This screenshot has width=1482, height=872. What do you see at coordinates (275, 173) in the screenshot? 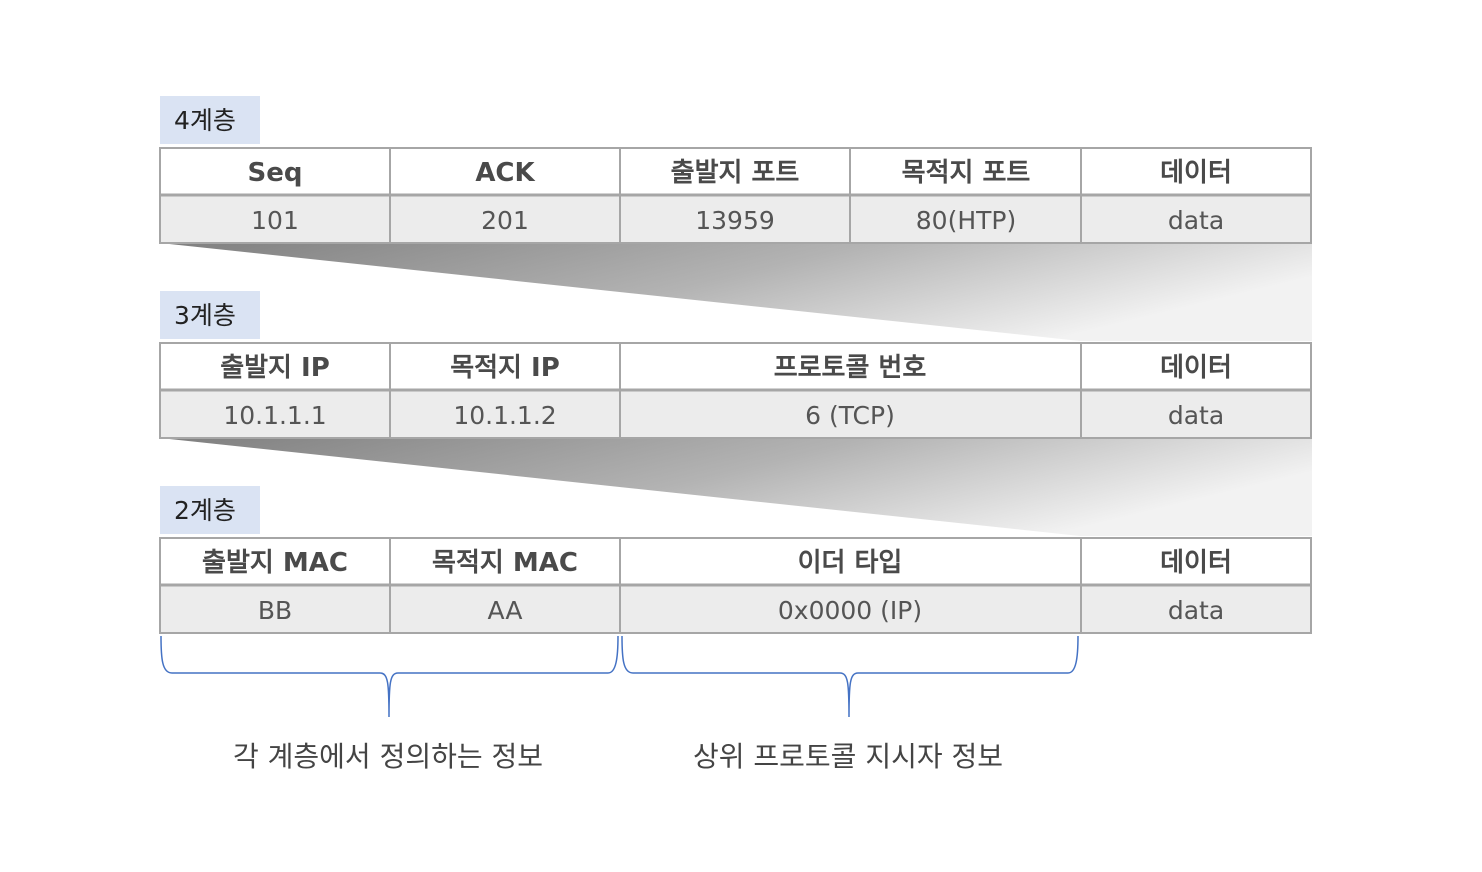
I see `header-cell-seq: Seq` at bounding box center [275, 173].